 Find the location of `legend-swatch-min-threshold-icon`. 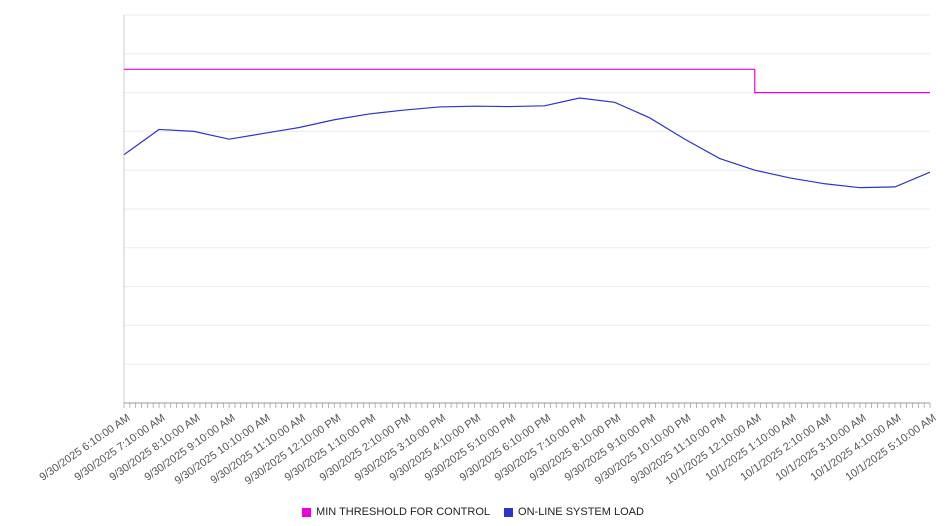

legend-swatch-min-threshold-icon is located at coordinates (307, 512).